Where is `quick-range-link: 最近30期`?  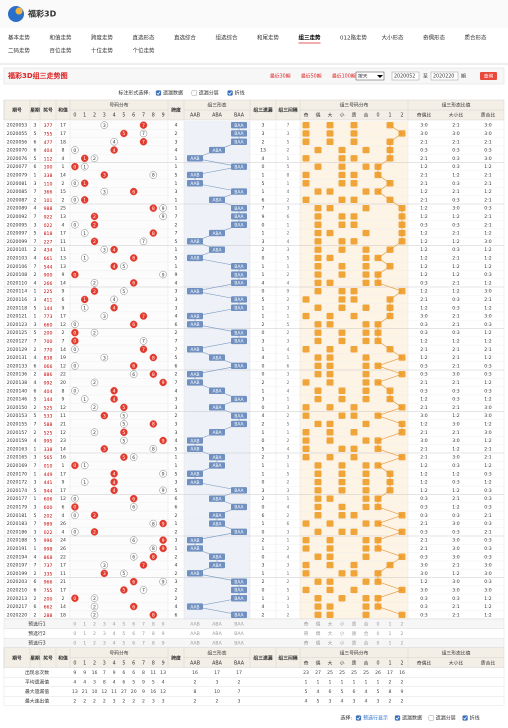 quick-range-link: 最近30期 is located at coordinates (280, 76).